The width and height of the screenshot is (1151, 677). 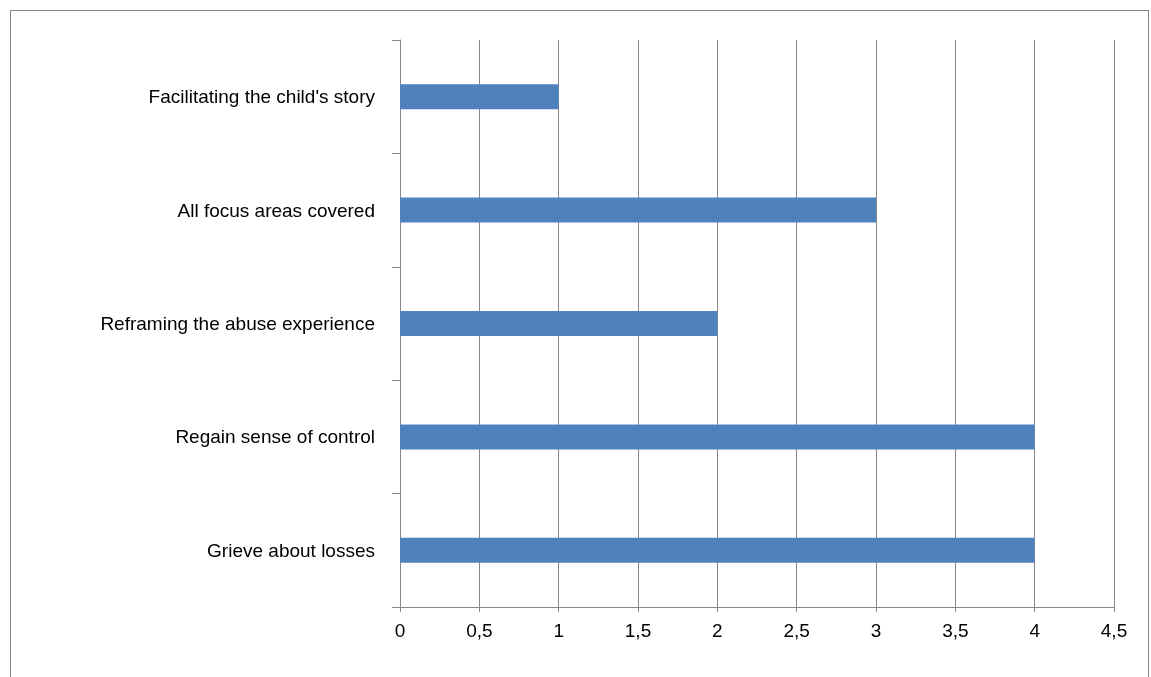 What do you see at coordinates (291, 550) in the screenshot?
I see `y-tick-label: Grieve about losses` at bounding box center [291, 550].